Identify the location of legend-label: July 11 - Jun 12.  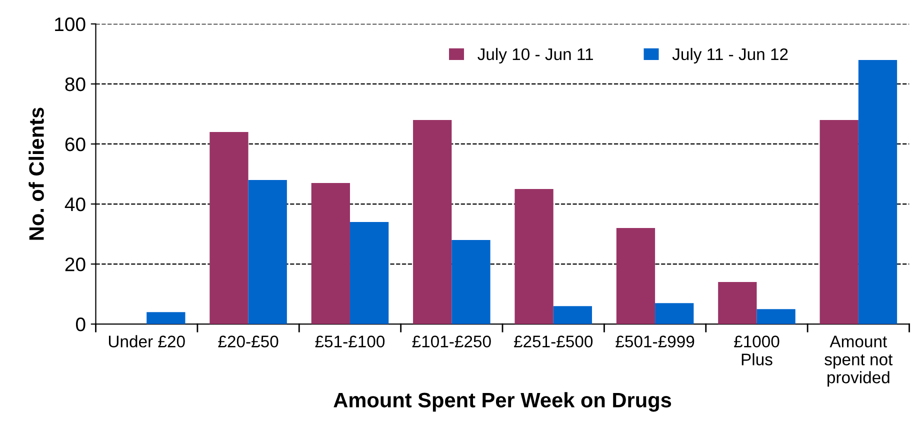
(730, 56).